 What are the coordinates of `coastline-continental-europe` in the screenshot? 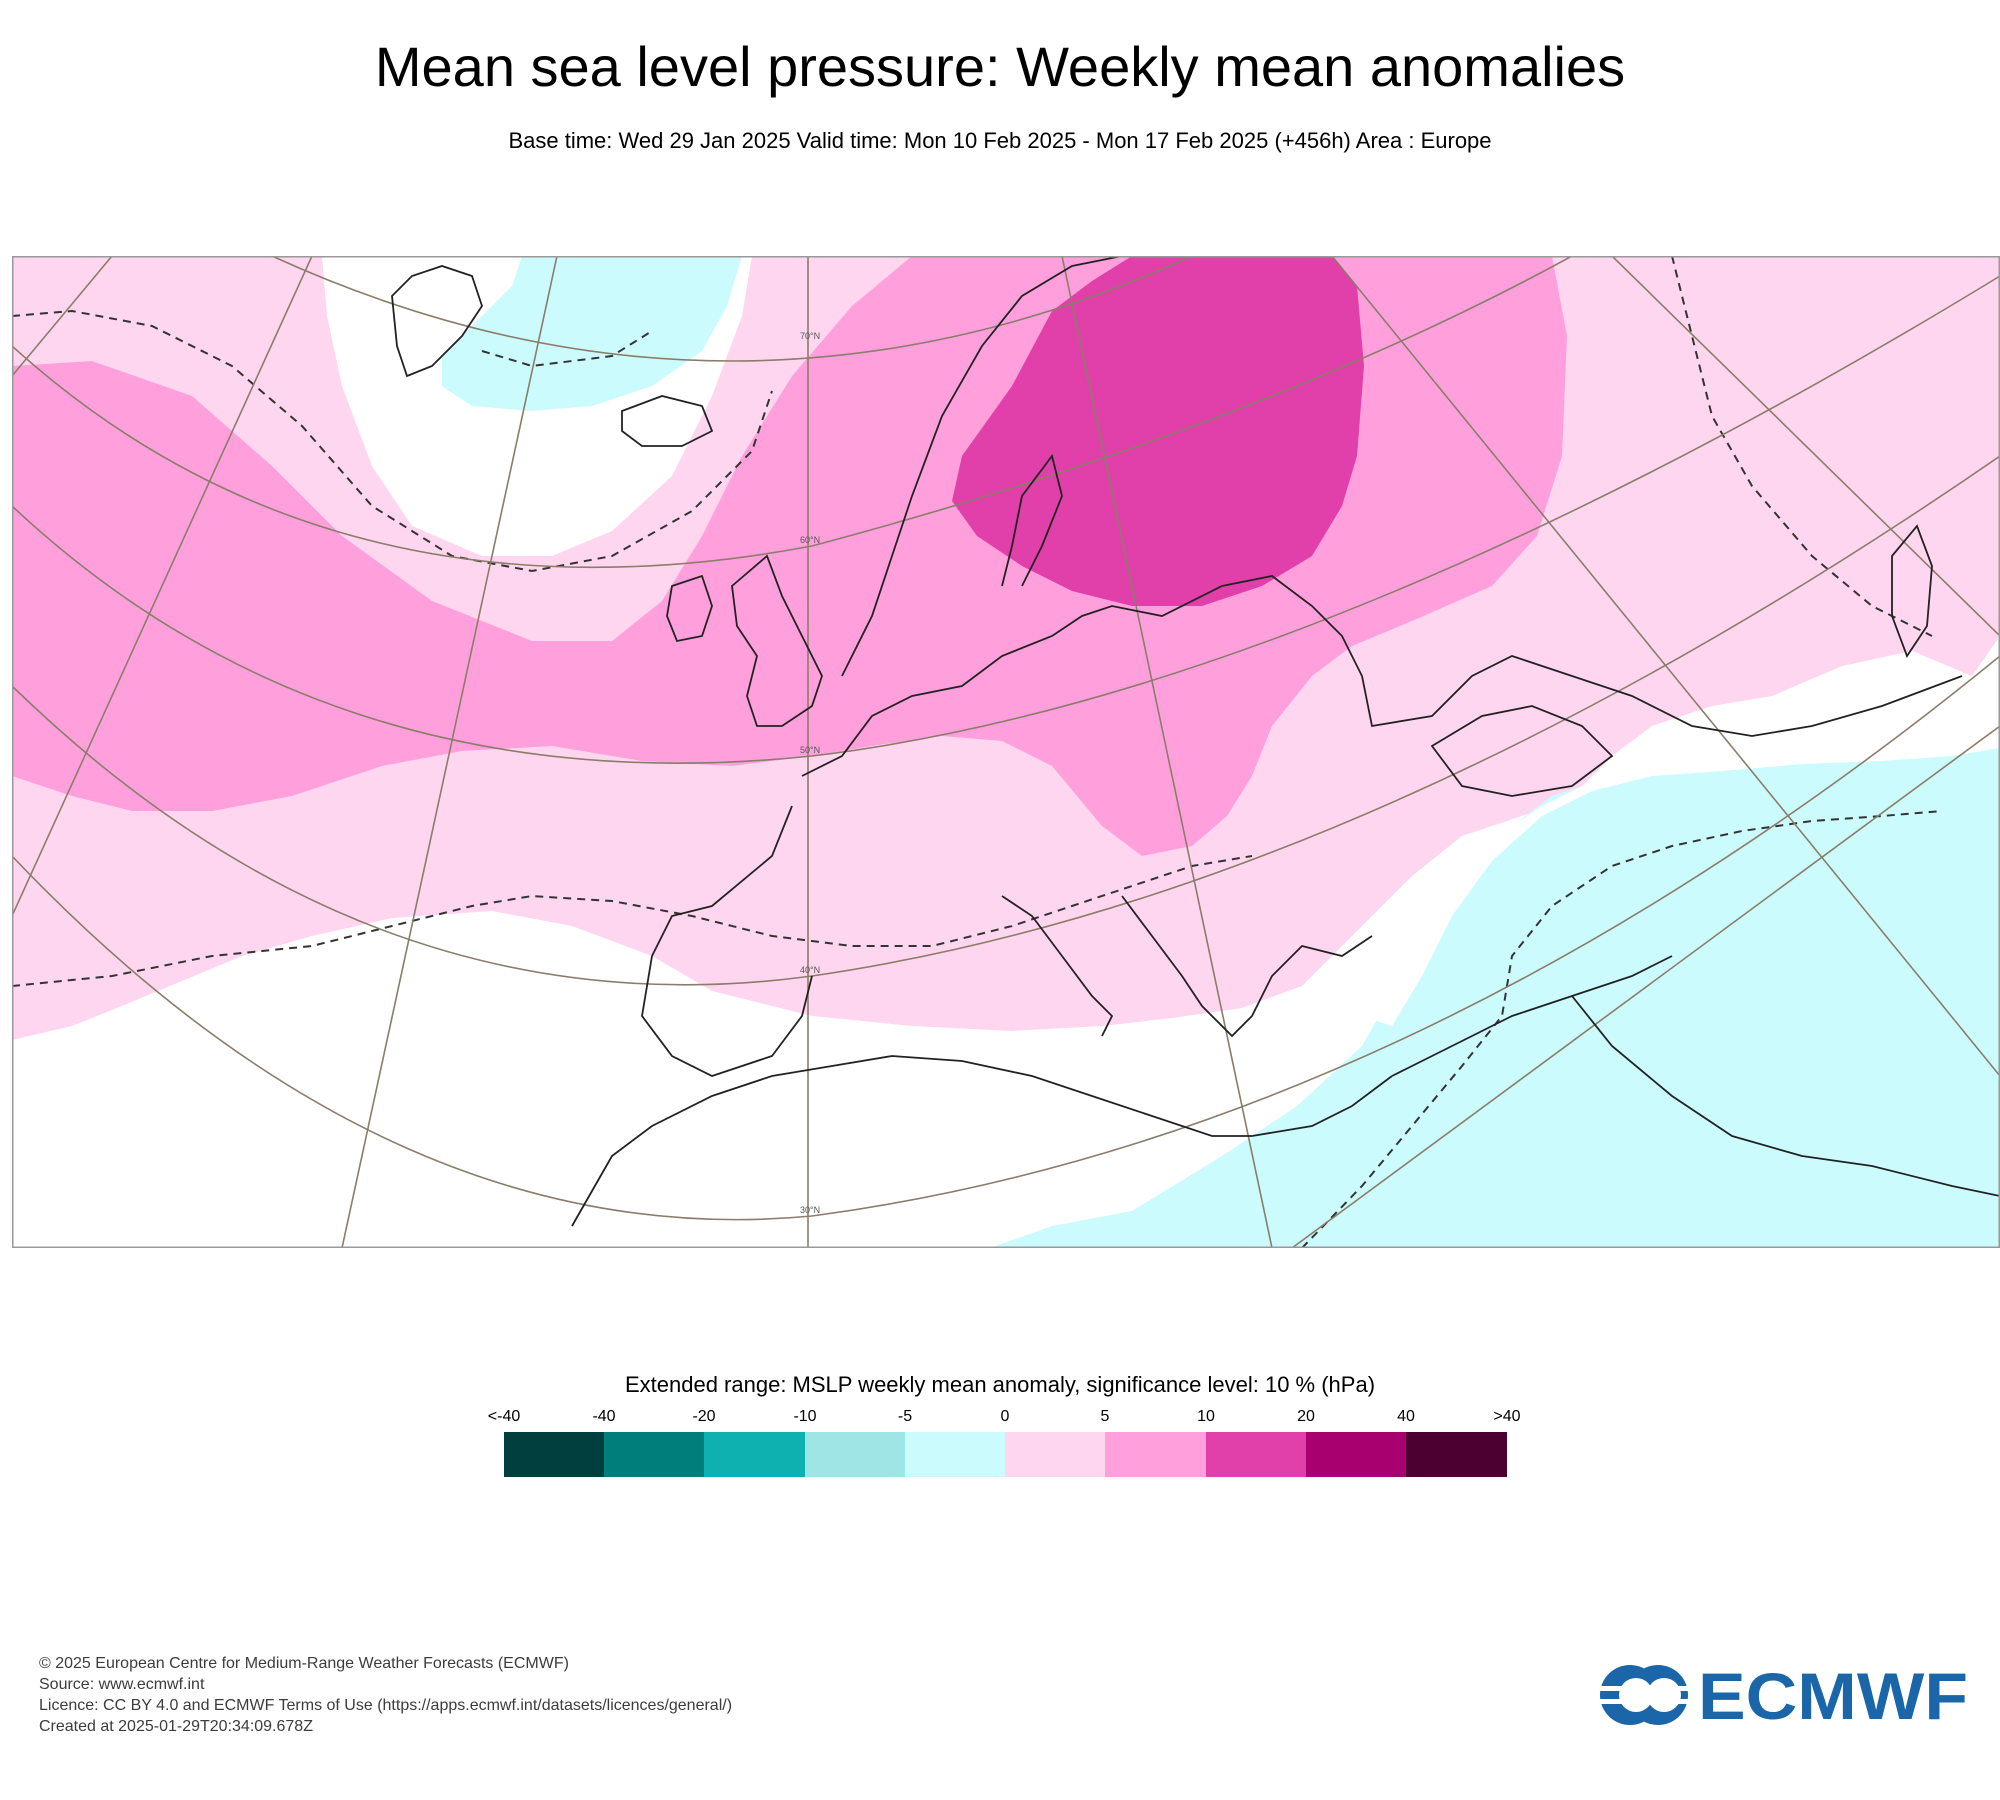 It's located at (1382, 676).